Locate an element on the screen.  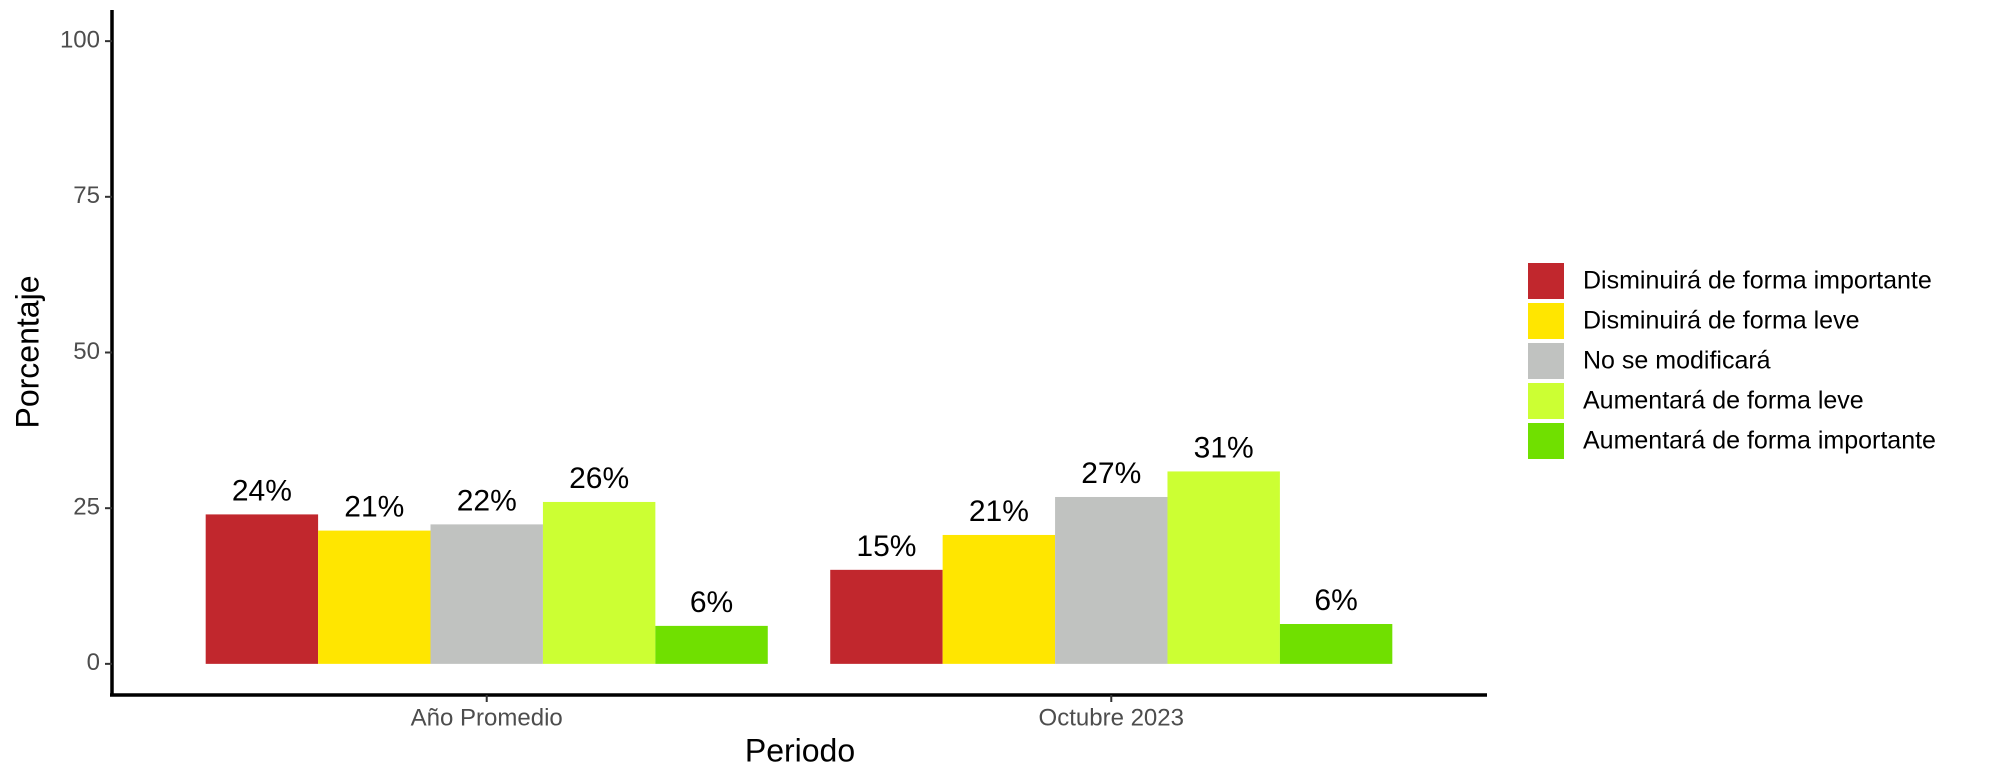
legend-label: Aumentará de forma importante is located at coordinates (1759, 441).